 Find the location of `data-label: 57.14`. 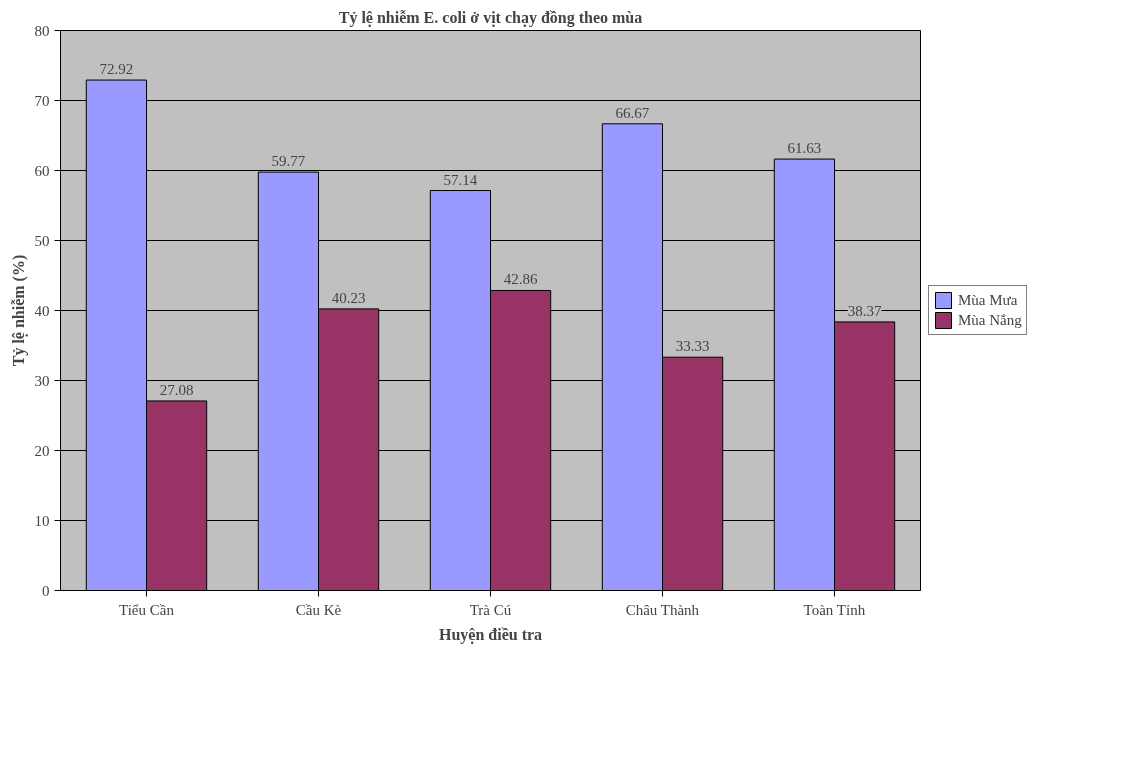

data-label: 57.14 is located at coordinates (460, 179).